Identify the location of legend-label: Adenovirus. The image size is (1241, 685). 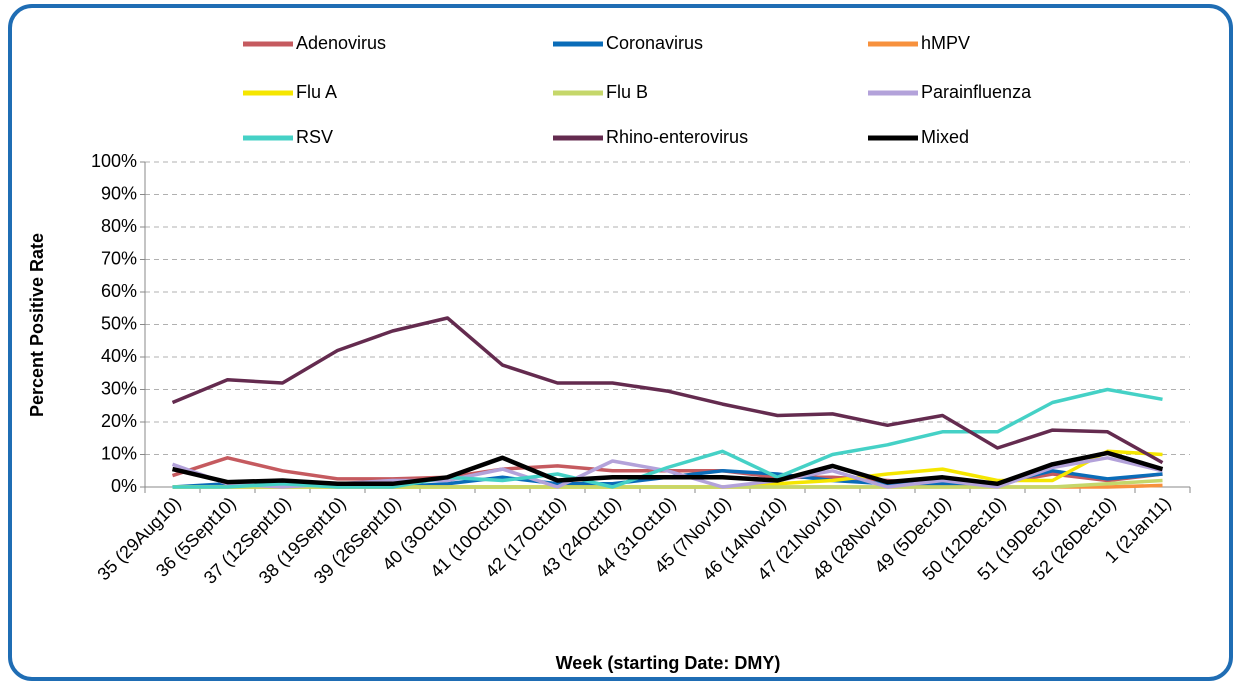
(341, 43).